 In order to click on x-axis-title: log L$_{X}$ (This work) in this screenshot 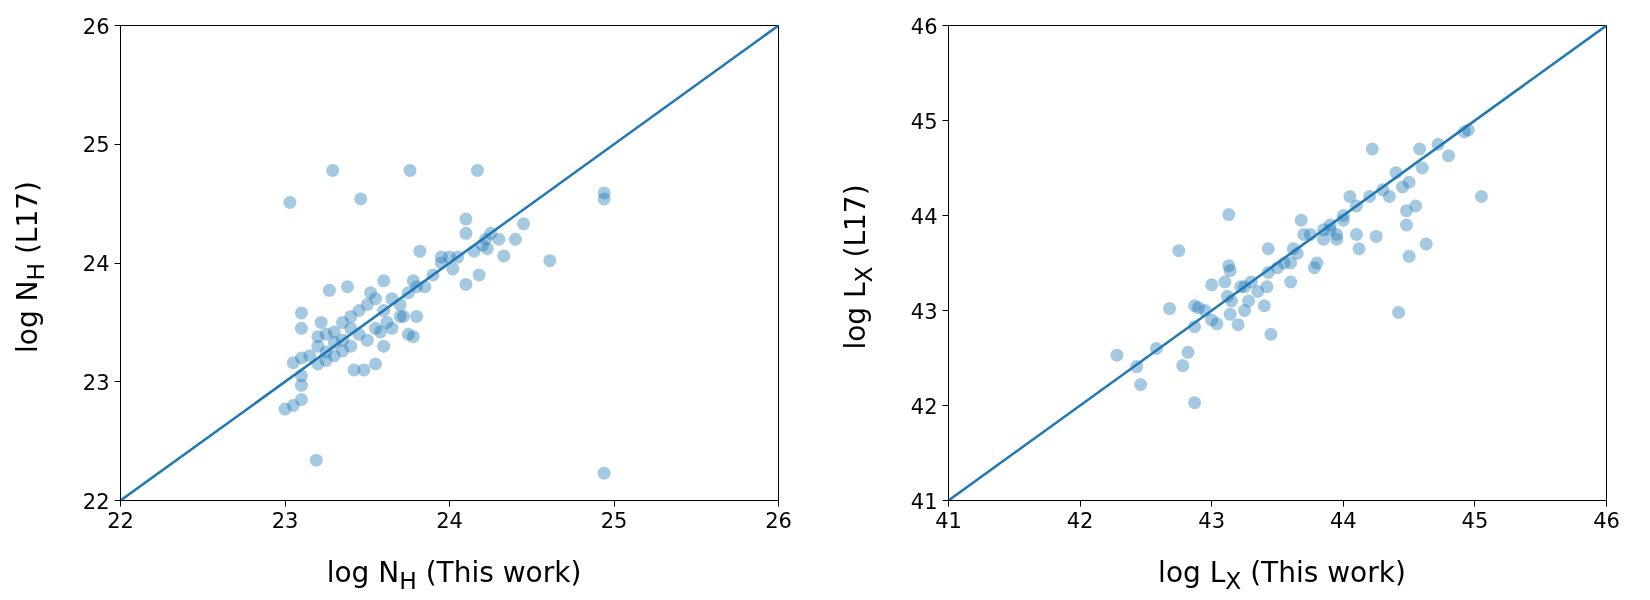, I will do `click(1282, 575)`.